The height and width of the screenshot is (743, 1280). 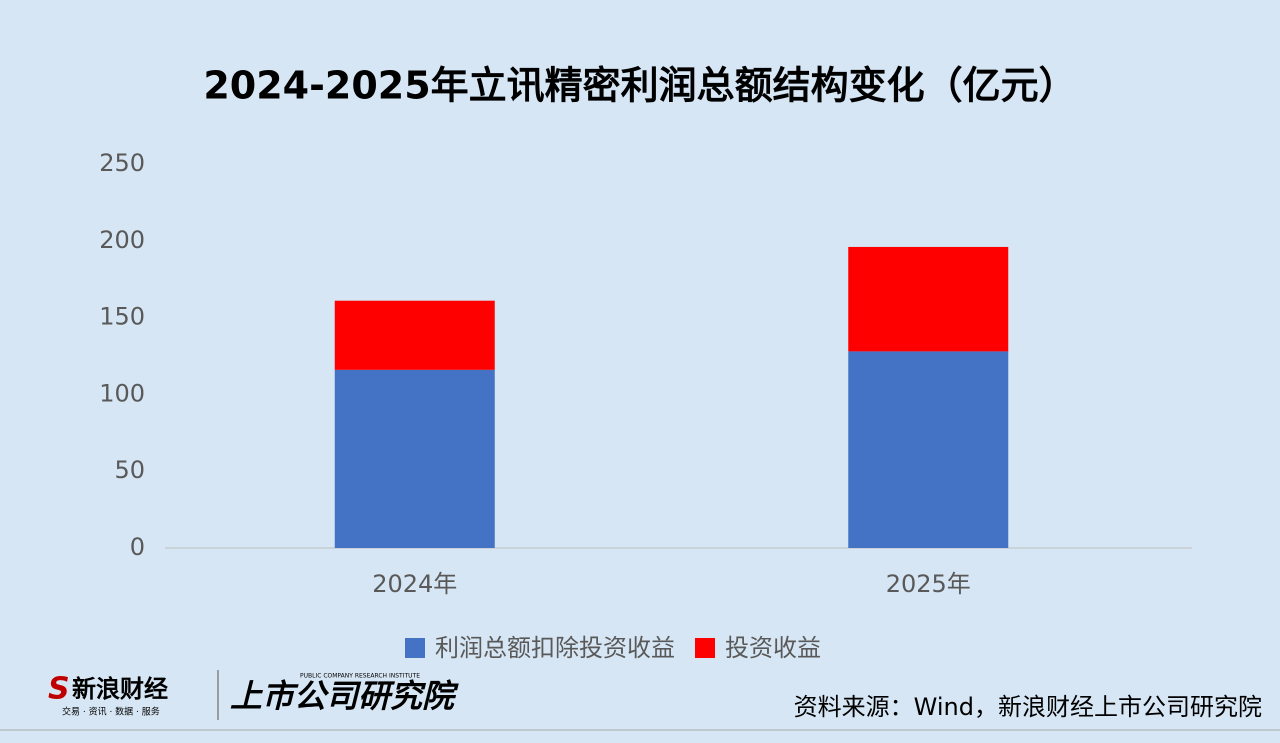 I want to click on y-tick-label: 150, so click(x=122, y=317).